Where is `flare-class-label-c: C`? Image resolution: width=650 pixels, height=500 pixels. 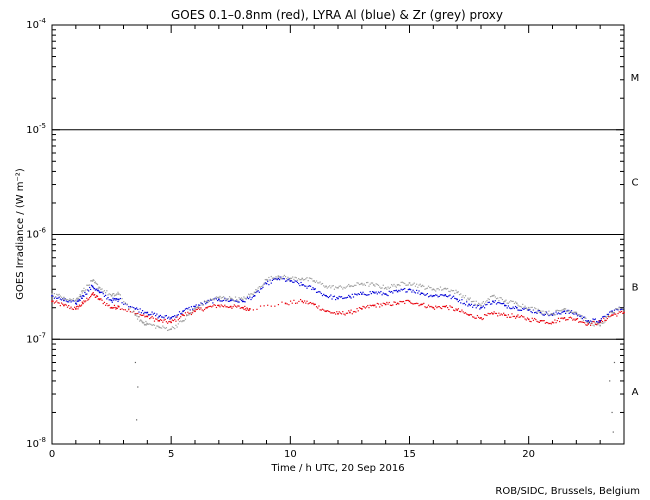
flare-class-label-c: C is located at coordinates (635, 183).